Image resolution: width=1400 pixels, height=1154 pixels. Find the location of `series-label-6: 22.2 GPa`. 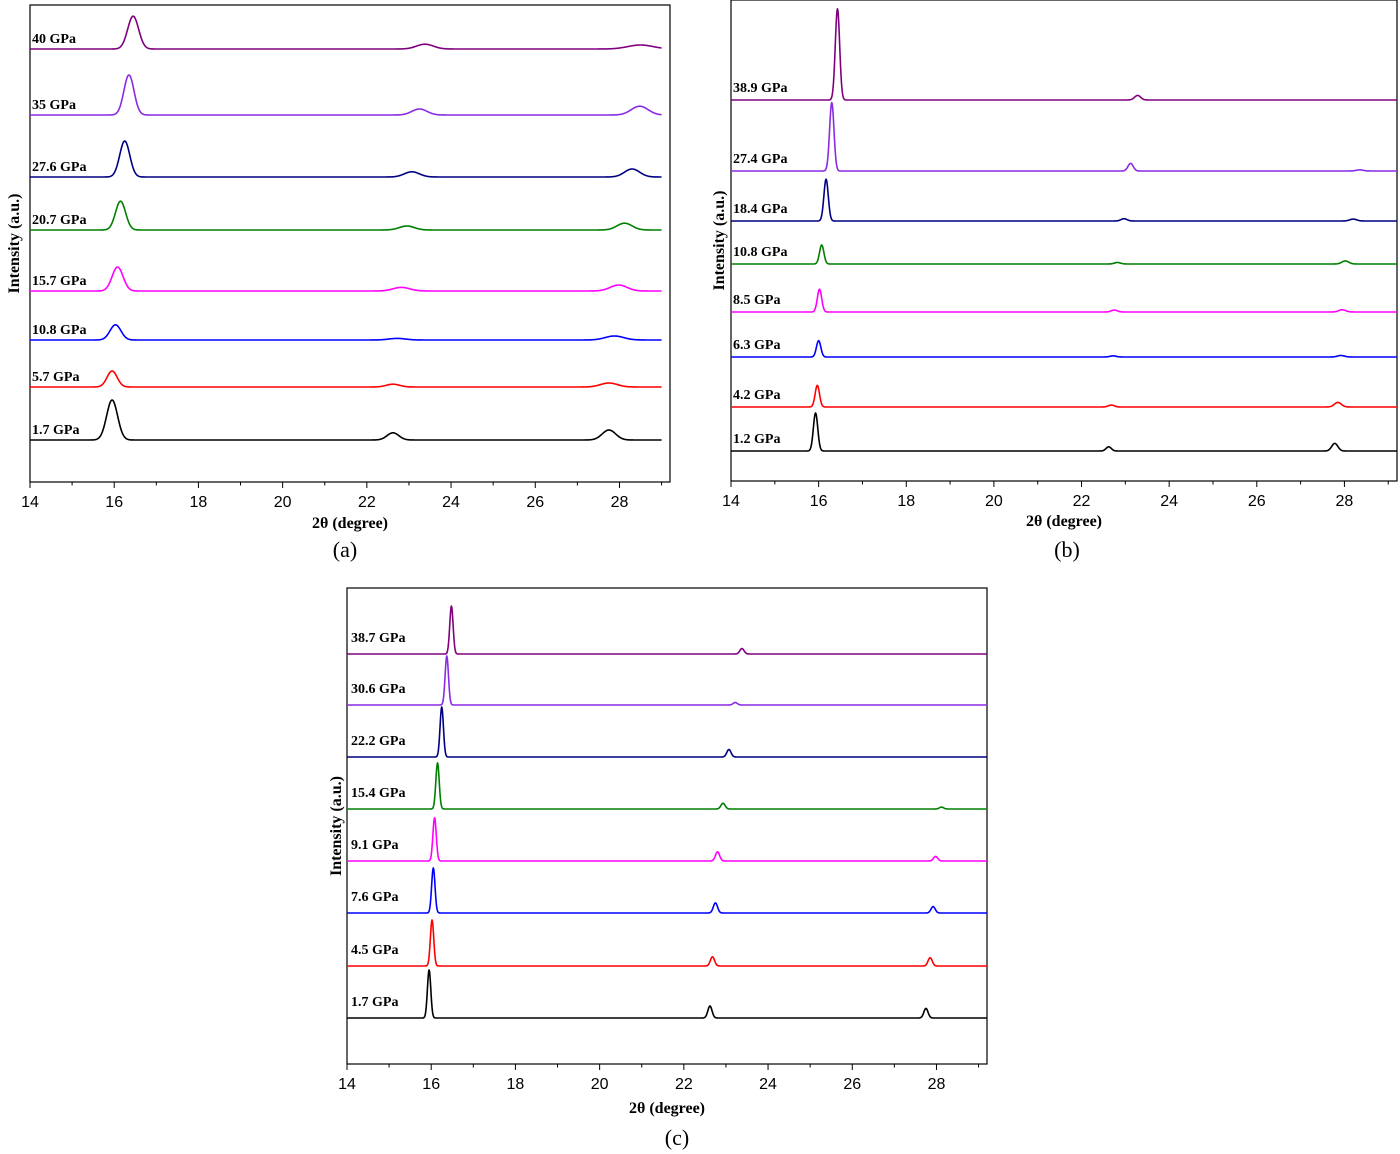

series-label-6: 22.2 GPa is located at coordinates (378, 741).